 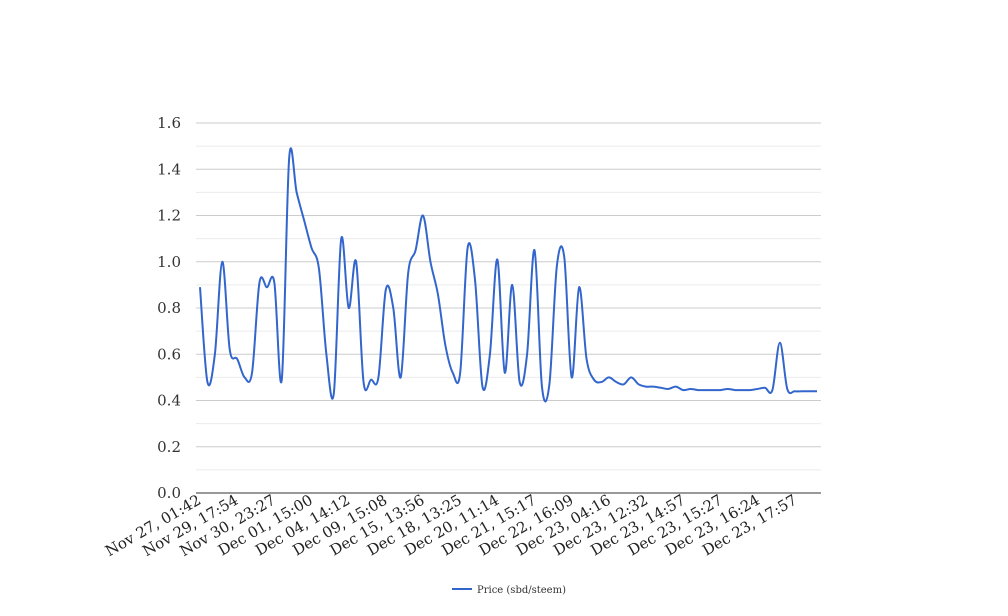 I want to click on y-tick-label: 0.8, so click(x=169, y=308).